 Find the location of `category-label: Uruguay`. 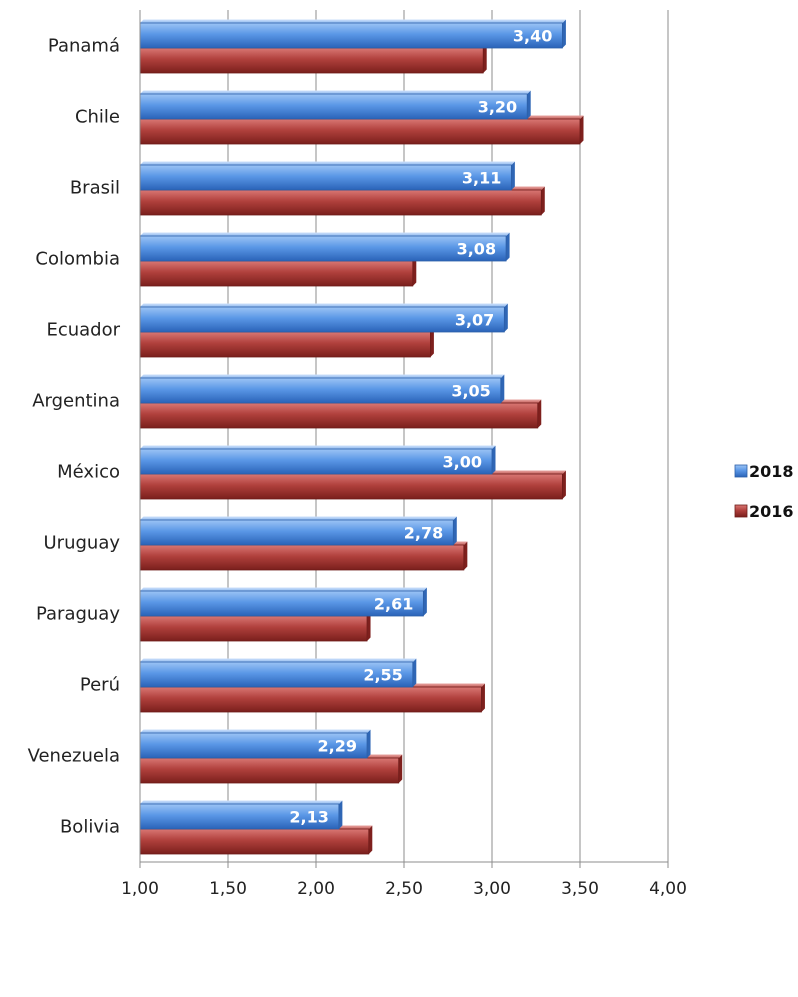

category-label: Uruguay is located at coordinates (82, 543).